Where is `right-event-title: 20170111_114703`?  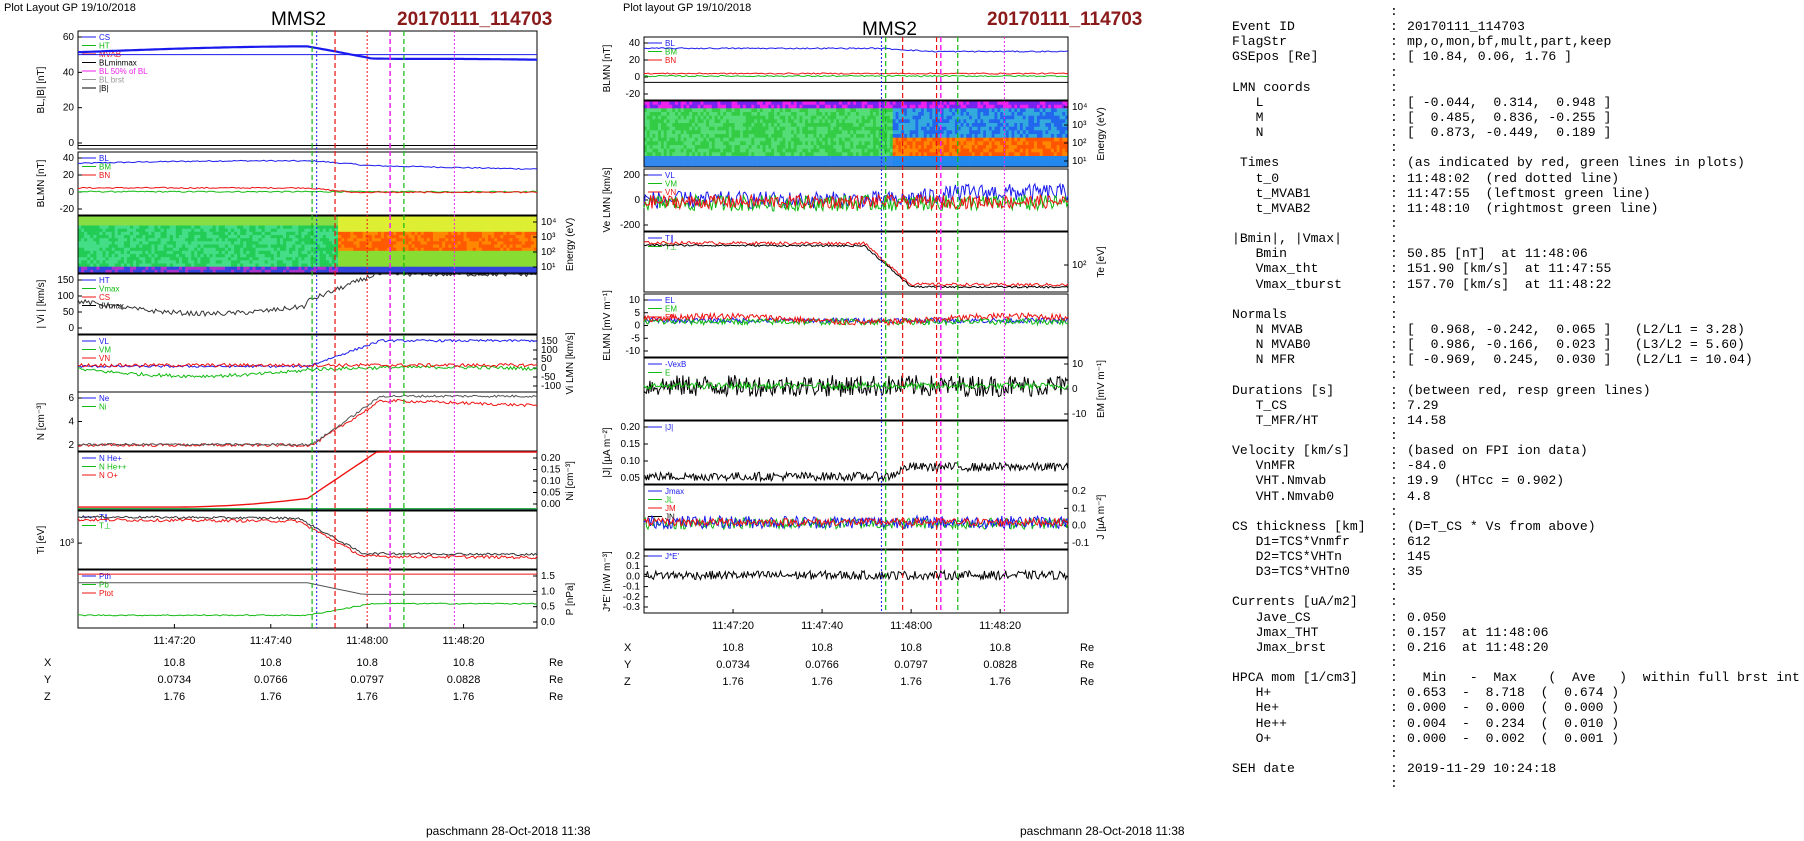
right-event-title: 20170111_114703 is located at coordinates (1065, 19).